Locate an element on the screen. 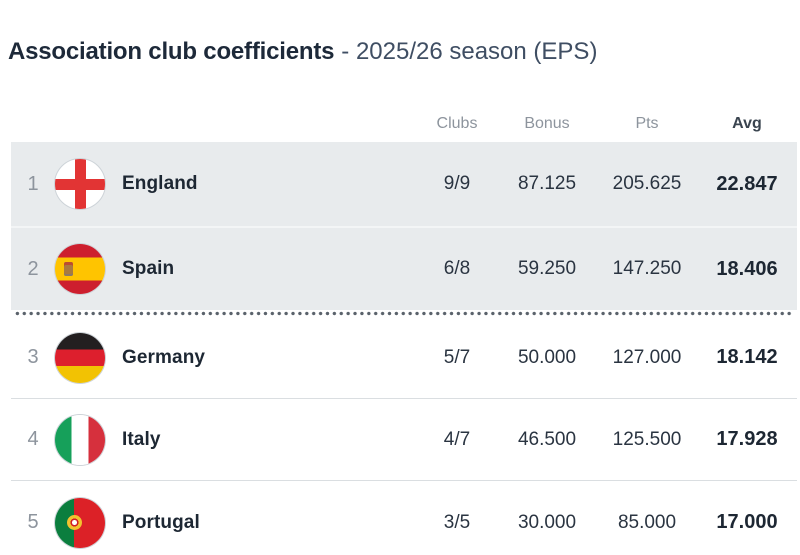  table-row: 5 Portugal 3/5 30.000 85.000 17.000 is located at coordinates (404, 518).